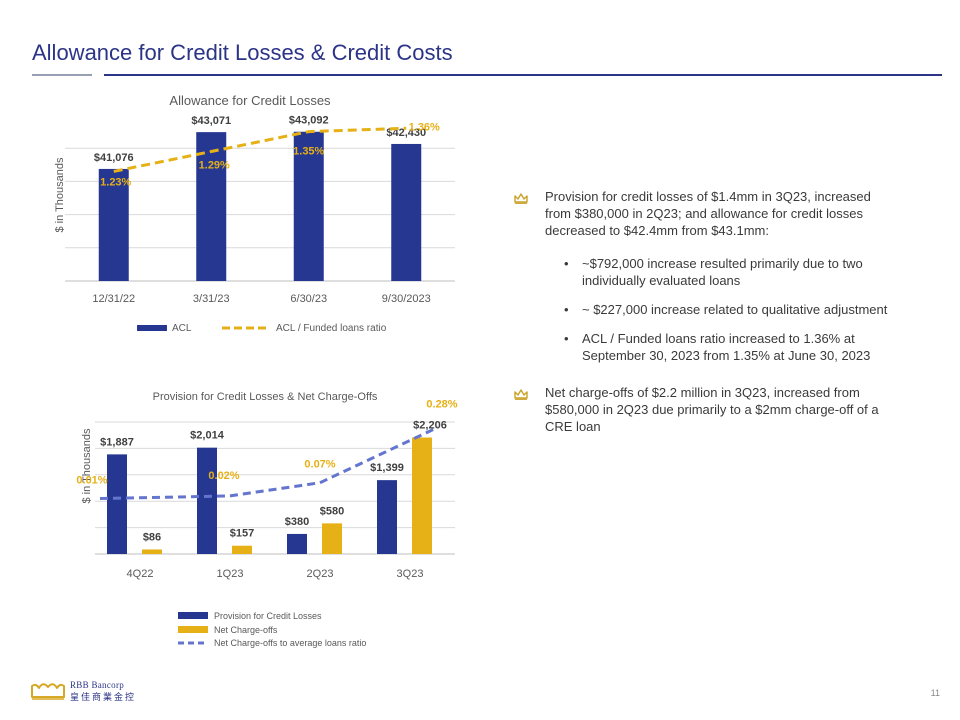 Image resolution: width=960 pixels, height=720 pixels. What do you see at coordinates (308, 299) in the screenshot?
I see `x-tick-label: 6/30/23` at bounding box center [308, 299].